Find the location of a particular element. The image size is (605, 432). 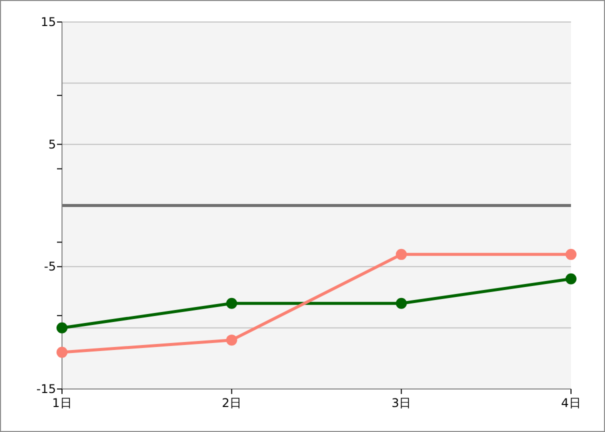

x-tick-label: 1日 is located at coordinates (62, 403).